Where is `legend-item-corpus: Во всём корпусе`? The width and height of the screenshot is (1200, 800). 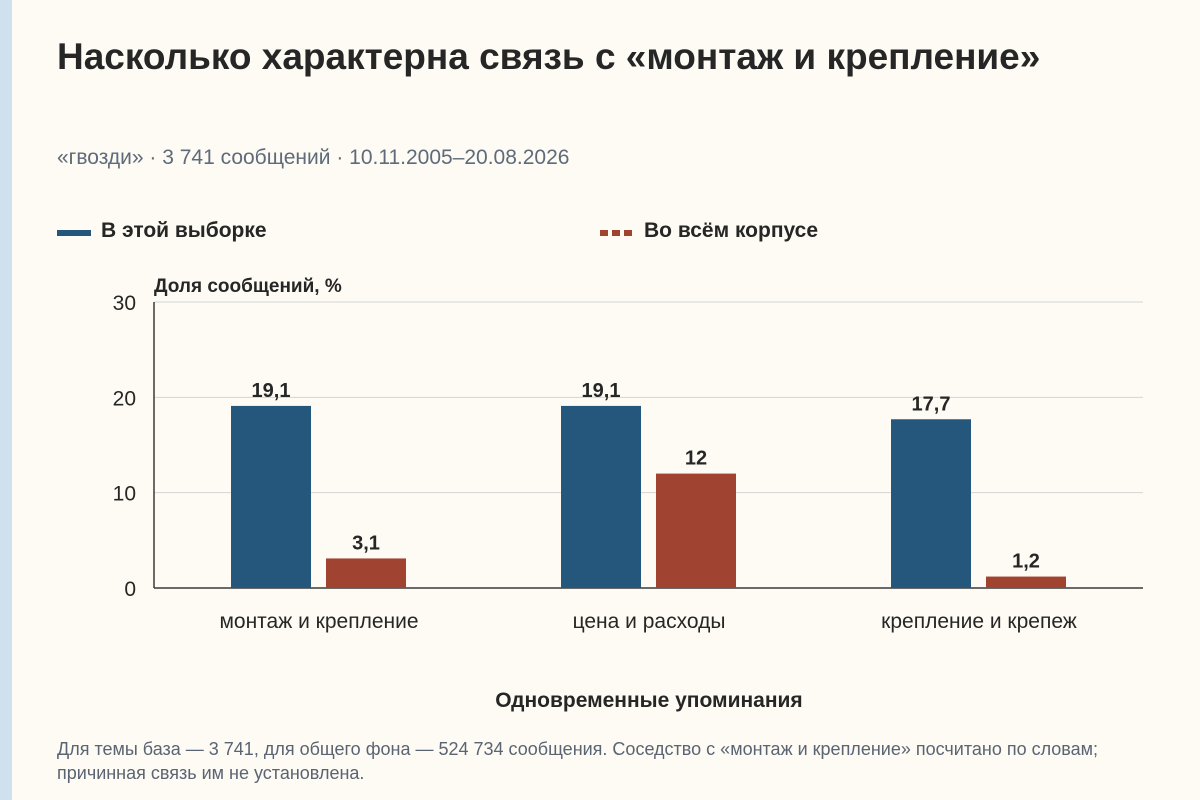
legend-item-corpus: Во всём корпусе is located at coordinates (709, 231).